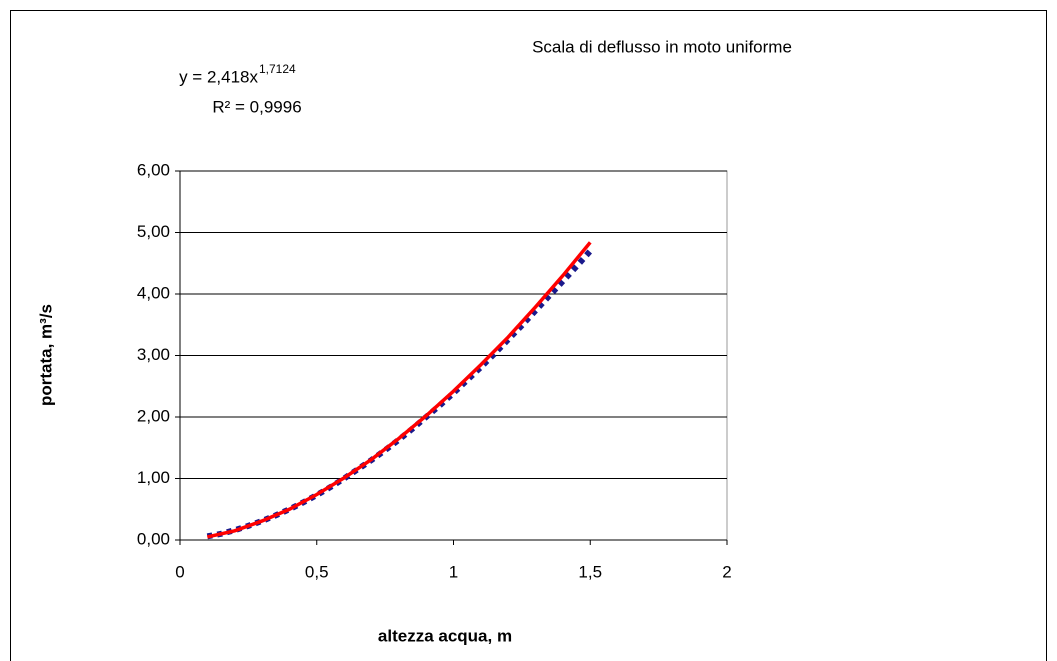 This screenshot has width=1057, height=661. What do you see at coordinates (277, 69) in the screenshot?
I see `trendline-exponent: 1,7124` at bounding box center [277, 69].